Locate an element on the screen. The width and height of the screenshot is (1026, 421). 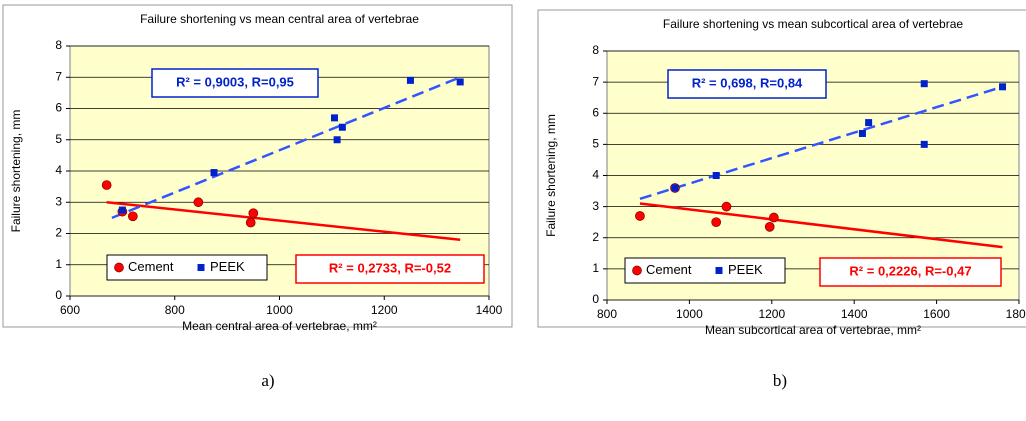
caption: a) is located at coordinates (267, 380).